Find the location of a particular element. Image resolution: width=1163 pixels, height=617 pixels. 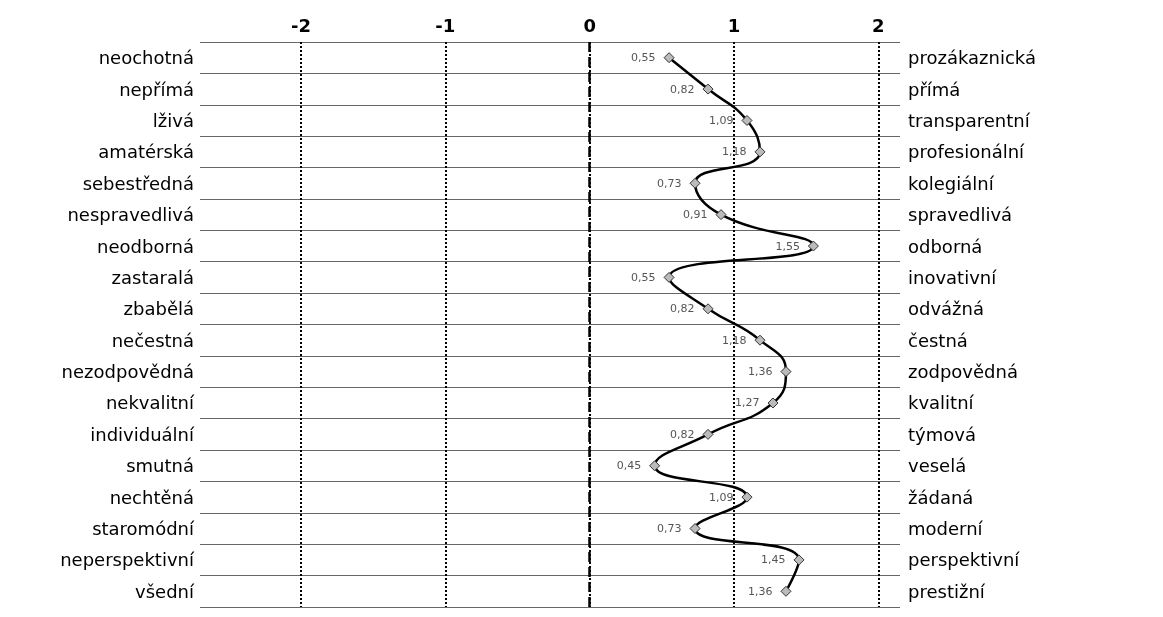

y-tick-label: neperspektivní is located at coordinates (127, 560).